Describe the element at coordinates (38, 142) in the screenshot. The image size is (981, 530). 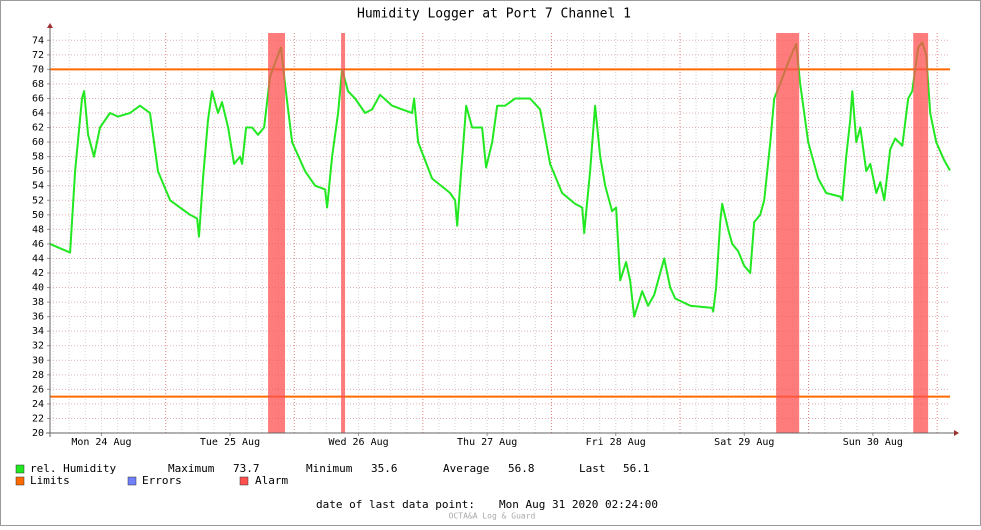
I see `y-tick-label: 60` at that location.